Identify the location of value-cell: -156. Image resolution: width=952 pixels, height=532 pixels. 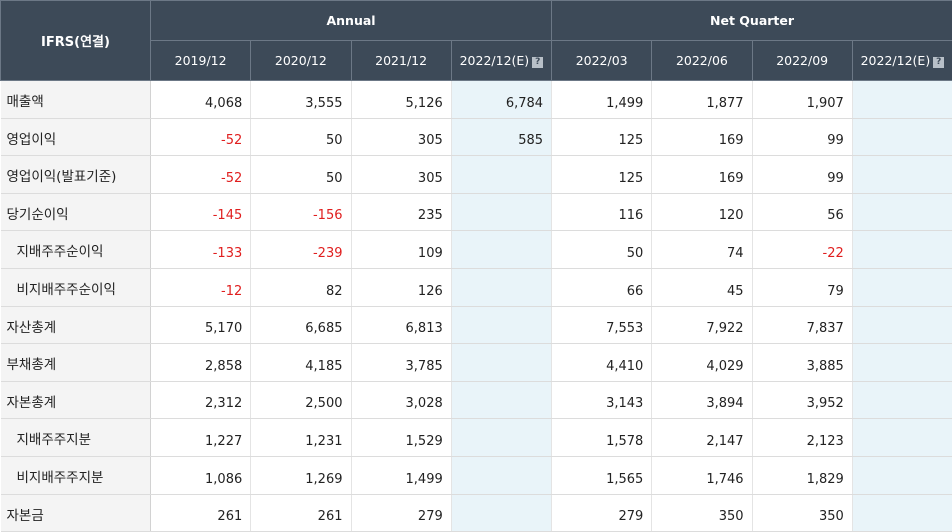
(301, 212).